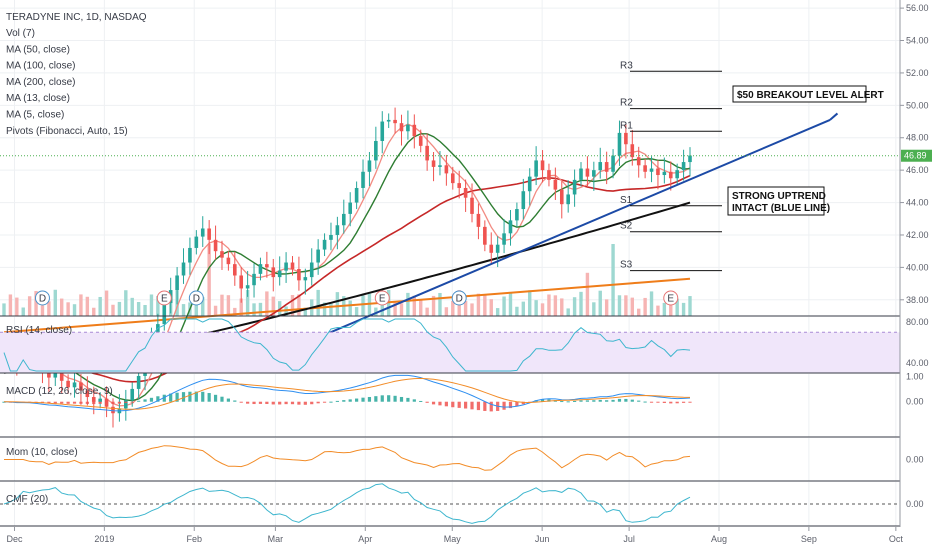  I want to click on ma200-line, so click(347, 305).